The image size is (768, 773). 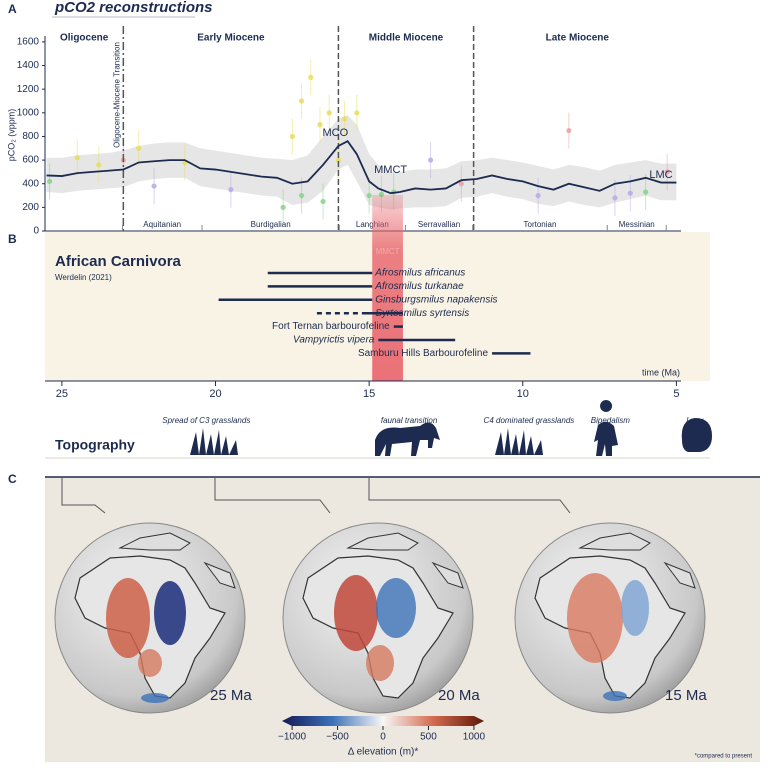 I want to click on leader-lines, so click(x=316, y=496).